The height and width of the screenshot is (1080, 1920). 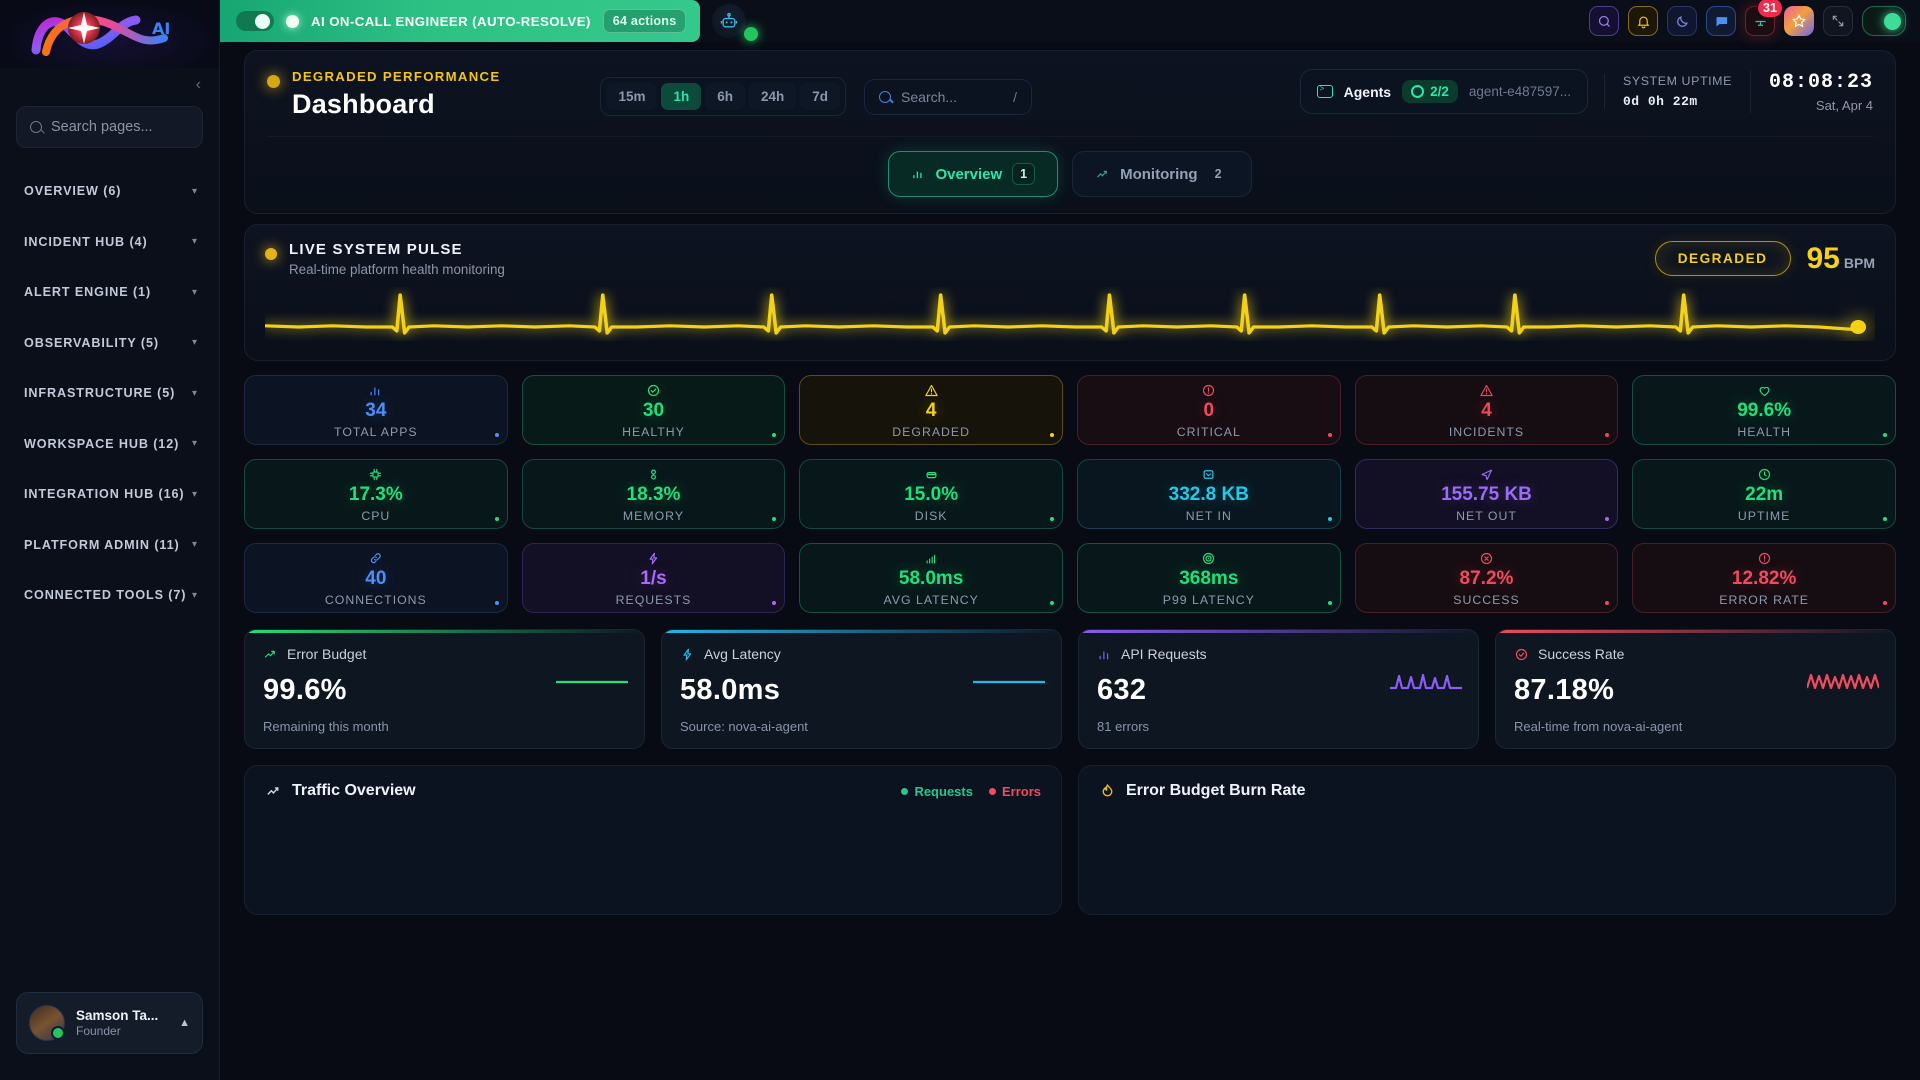 What do you see at coordinates (109, 343) in the screenshot?
I see `sidebar-item-observability: OBSERVABILITY (5) ▾` at bounding box center [109, 343].